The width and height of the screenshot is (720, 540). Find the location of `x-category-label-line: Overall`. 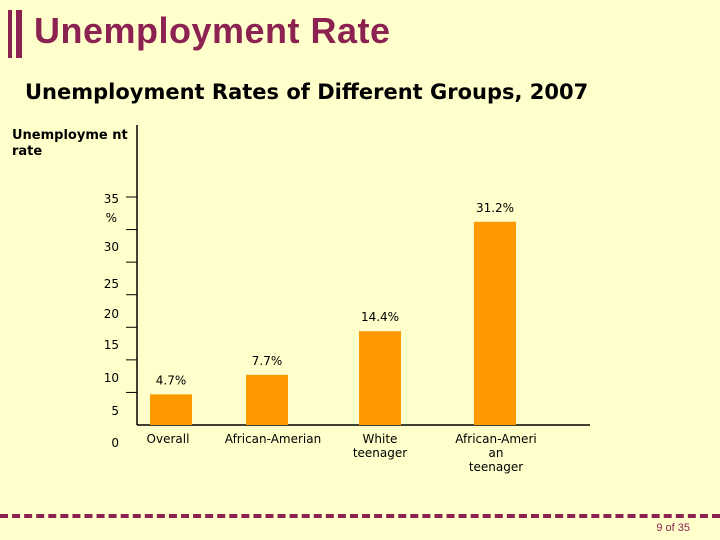

x-category-label-line: Overall is located at coordinates (168, 439).